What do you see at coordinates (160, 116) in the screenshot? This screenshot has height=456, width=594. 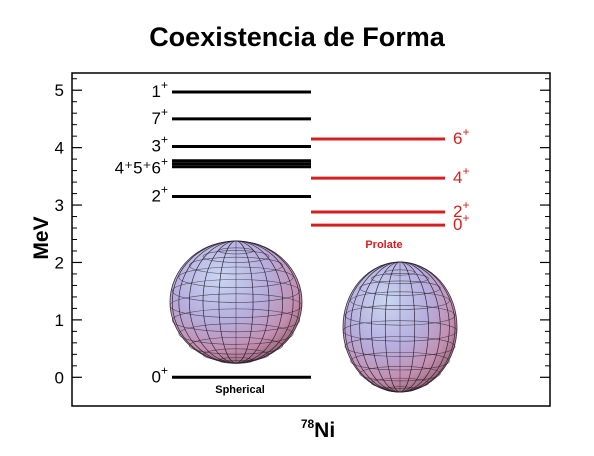 I see `level-label: 7+` at bounding box center [160, 116].